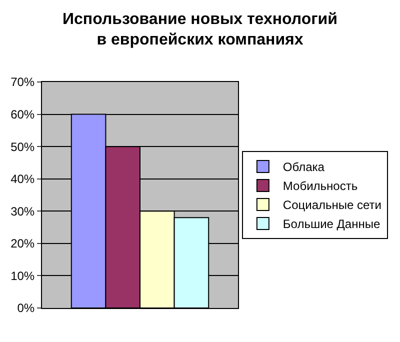 The height and width of the screenshot is (342, 400). What do you see at coordinates (22, 243) in the screenshot?
I see `y-tick-label: 20%` at bounding box center [22, 243].